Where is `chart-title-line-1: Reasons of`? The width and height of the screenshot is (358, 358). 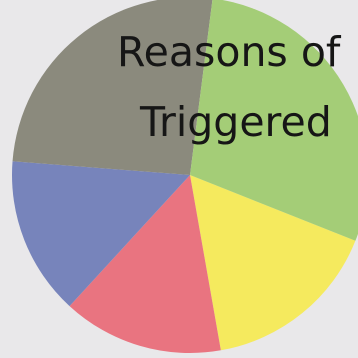
chart-title-line-1: Reasons of is located at coordinates (229, 52).